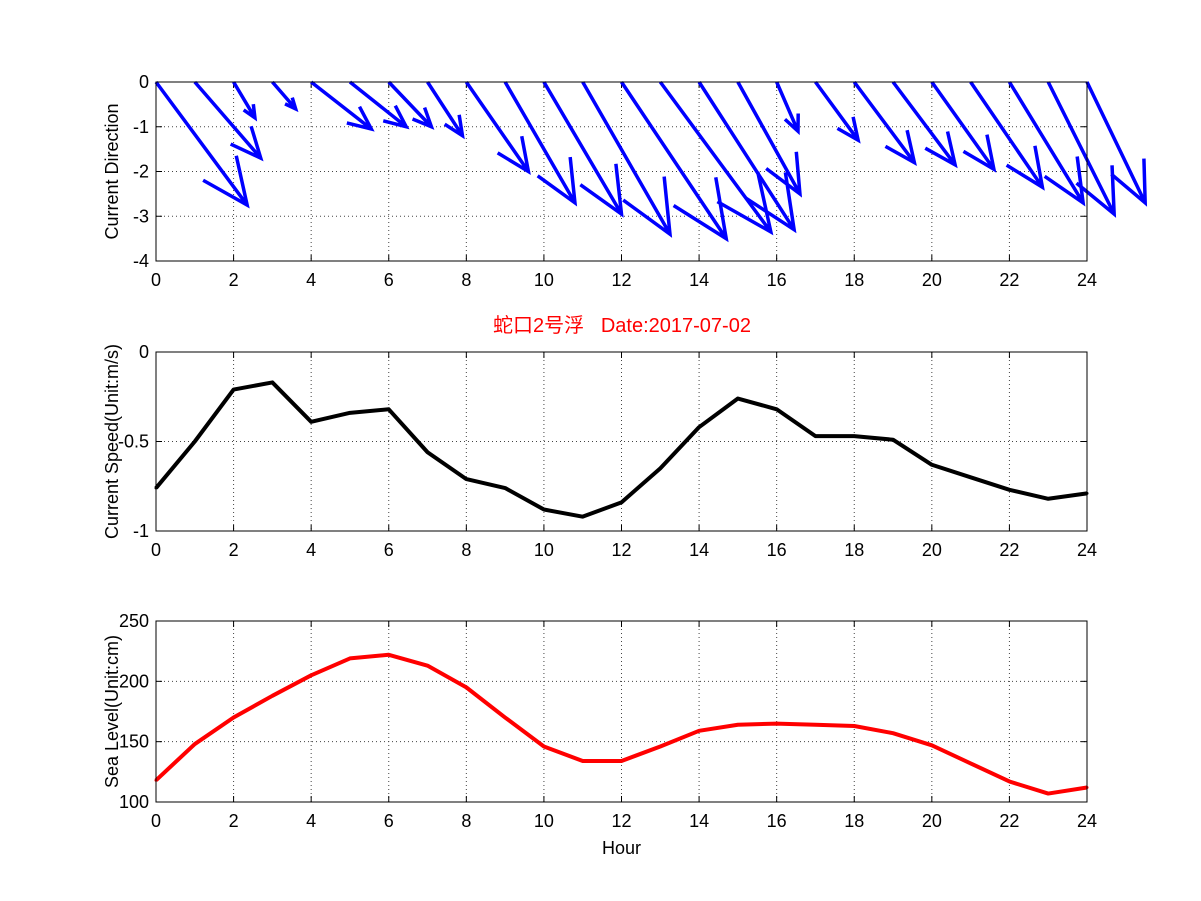  What do you see at coordinates (621, 848) in the screenshot?
I see `x-axis-label: Hour` at bounding box center [621, 848].